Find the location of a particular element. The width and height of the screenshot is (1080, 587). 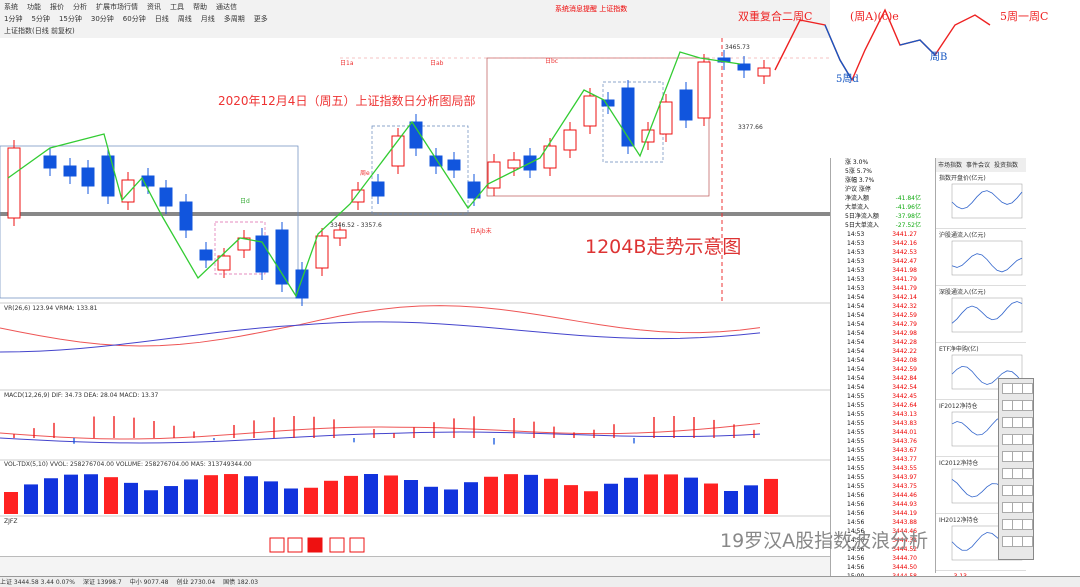

status-item-1: 深证 13998.7 is located at coordinates (102, 582).